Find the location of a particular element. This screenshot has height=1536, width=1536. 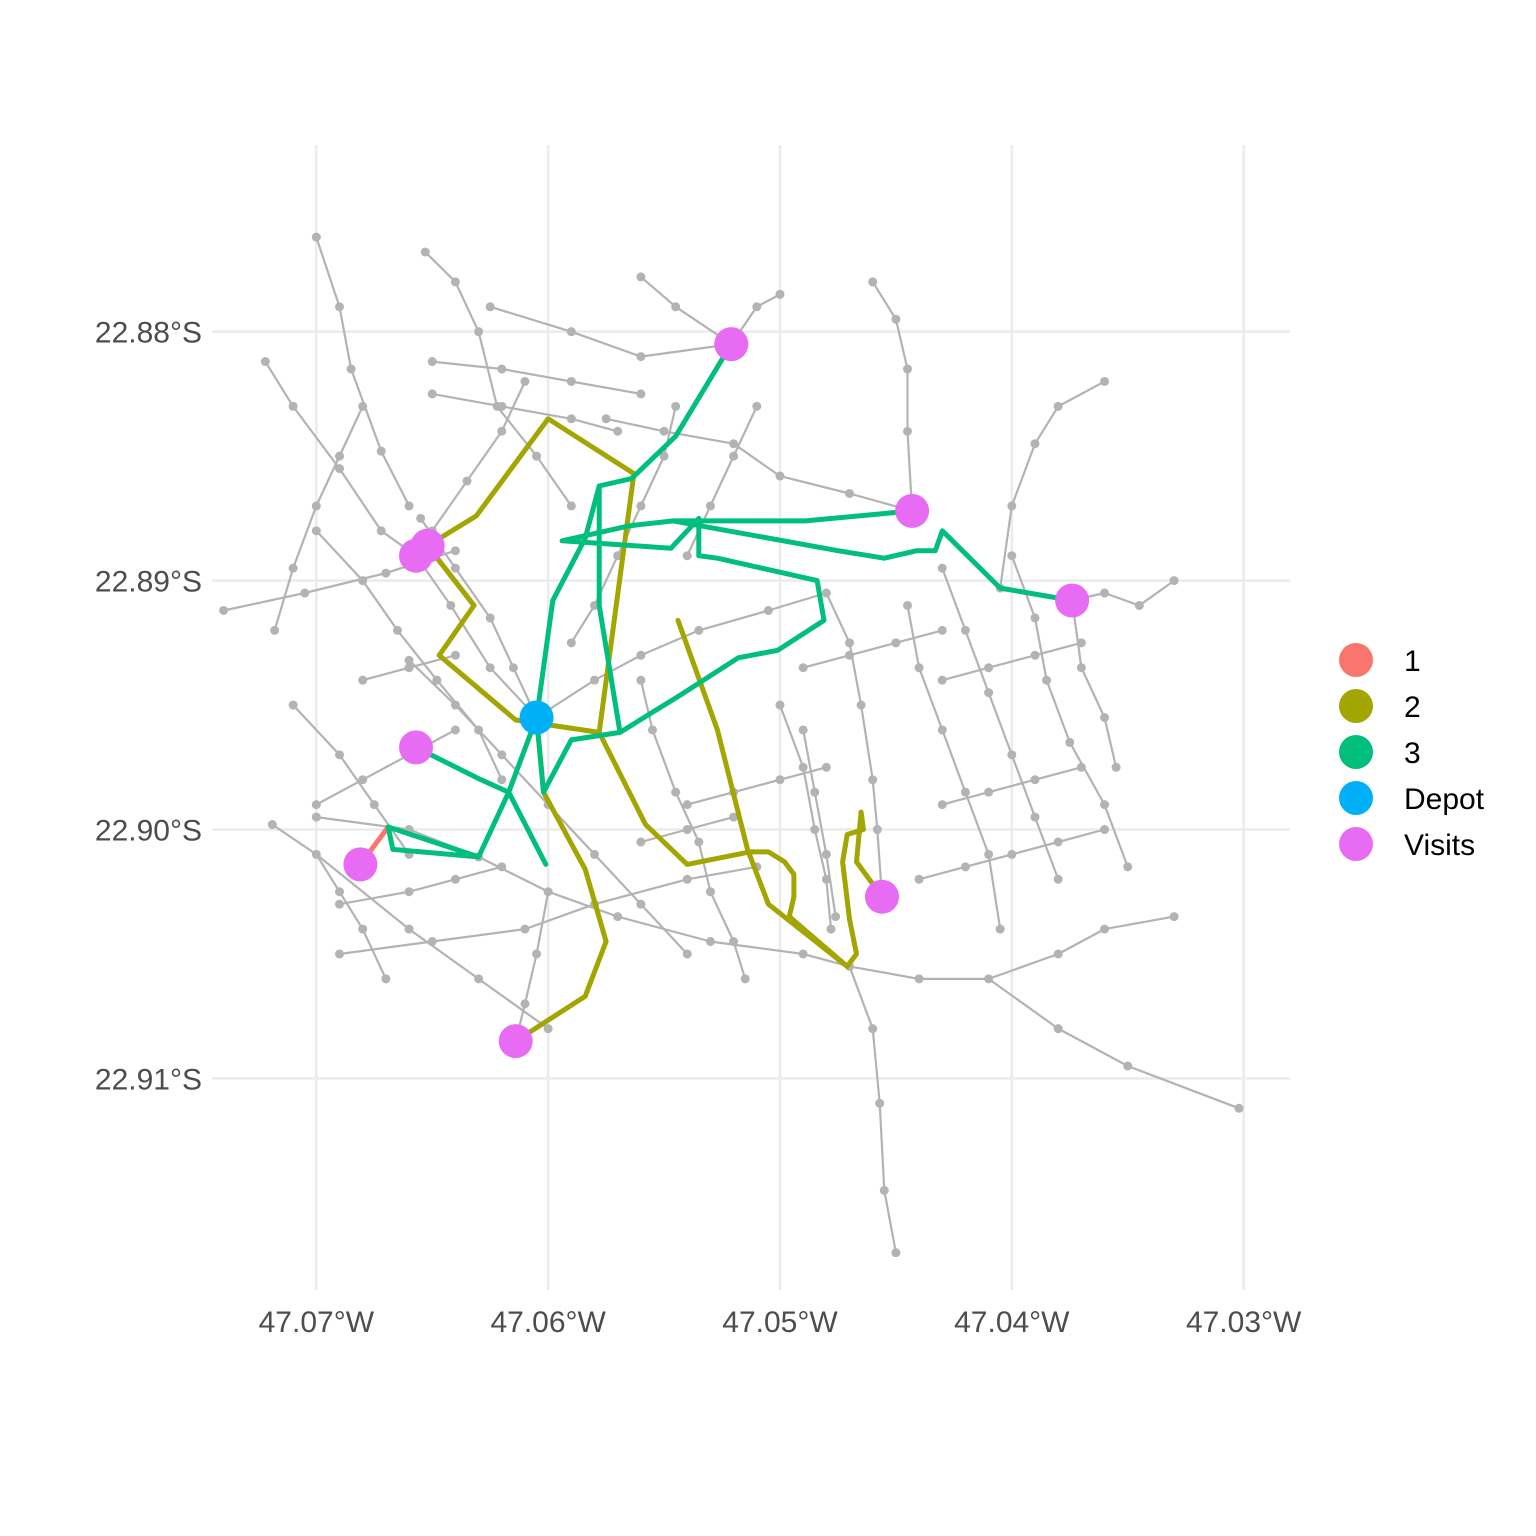

x-tick-label: 47.06°W is located at coordinates (548, 1322).